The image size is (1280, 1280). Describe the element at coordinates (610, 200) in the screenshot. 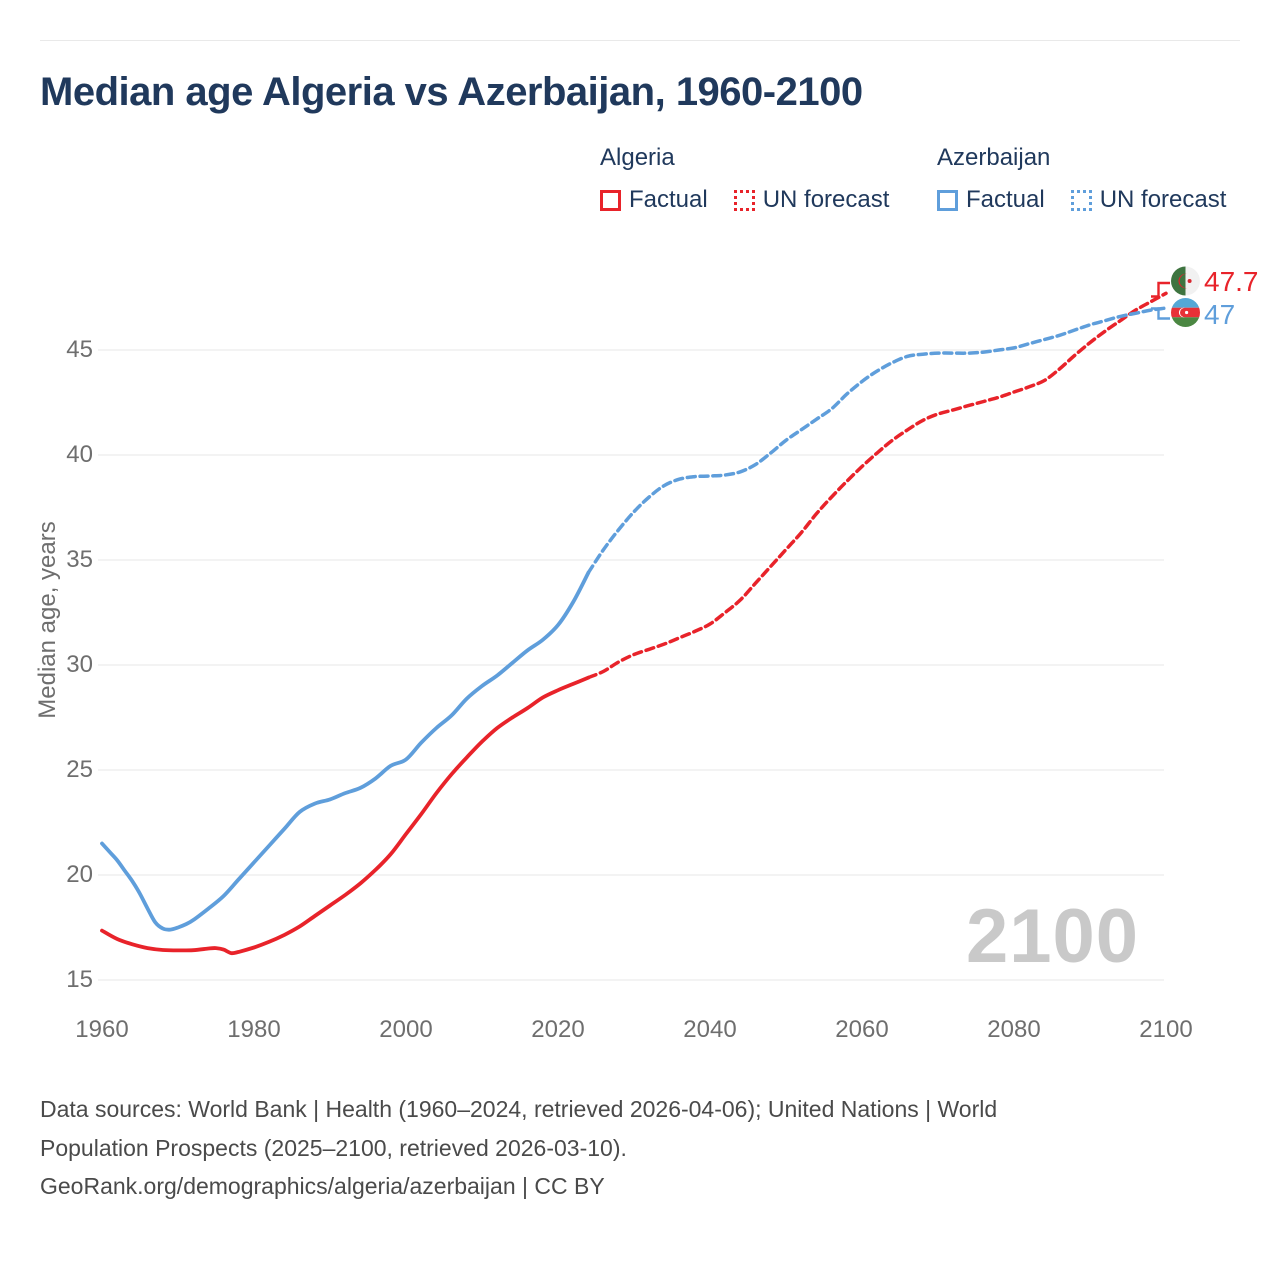

I see `algeria-factual-swatch-icon` at that location.